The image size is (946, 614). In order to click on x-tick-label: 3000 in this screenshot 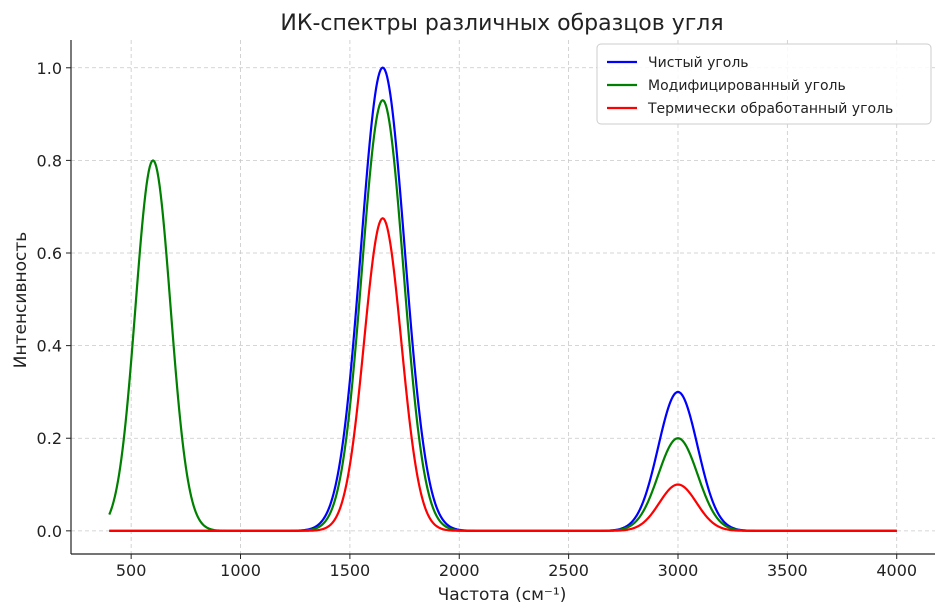, I will do `click(678, 570)`.